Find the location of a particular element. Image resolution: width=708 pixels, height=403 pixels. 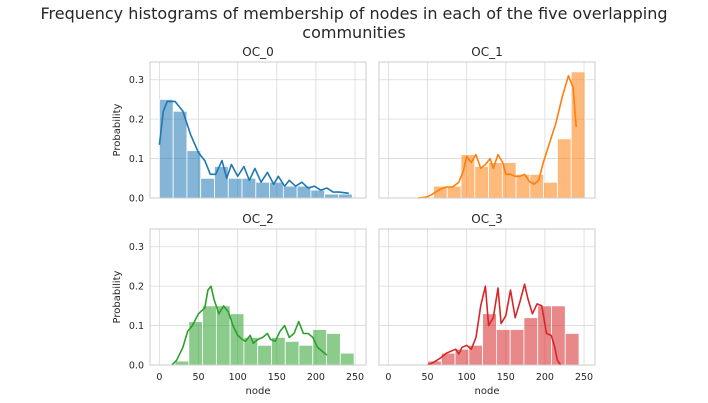

panel-title: OC_2 is located at coordinates (257, 219).